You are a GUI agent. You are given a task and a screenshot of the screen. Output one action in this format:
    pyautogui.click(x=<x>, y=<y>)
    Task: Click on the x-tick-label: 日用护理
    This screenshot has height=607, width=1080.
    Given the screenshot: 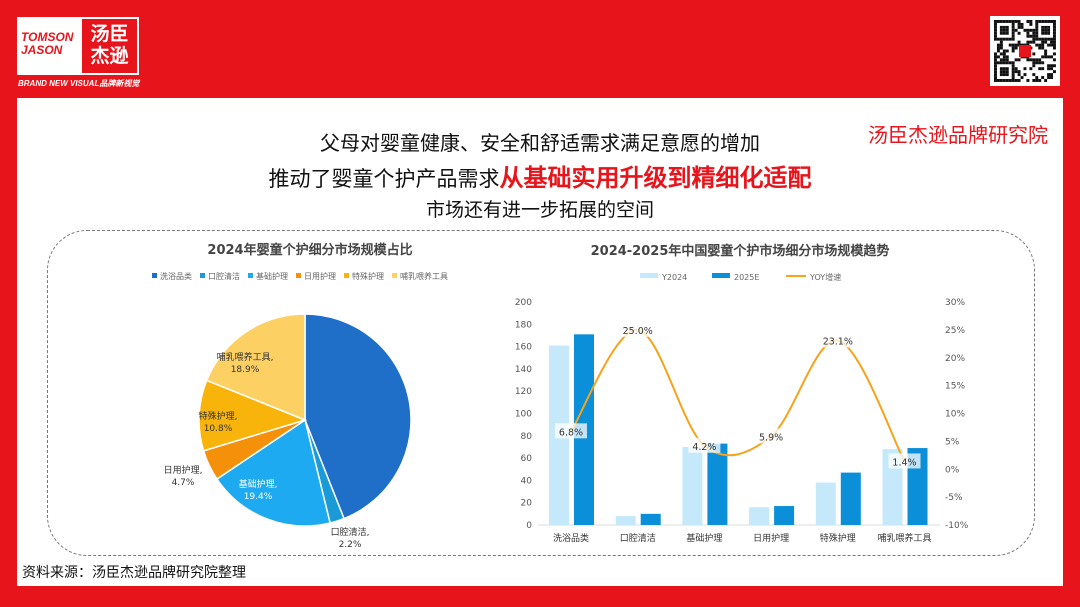 What is the action you would take?
    pyautogui.click(x=771, y=538)
    